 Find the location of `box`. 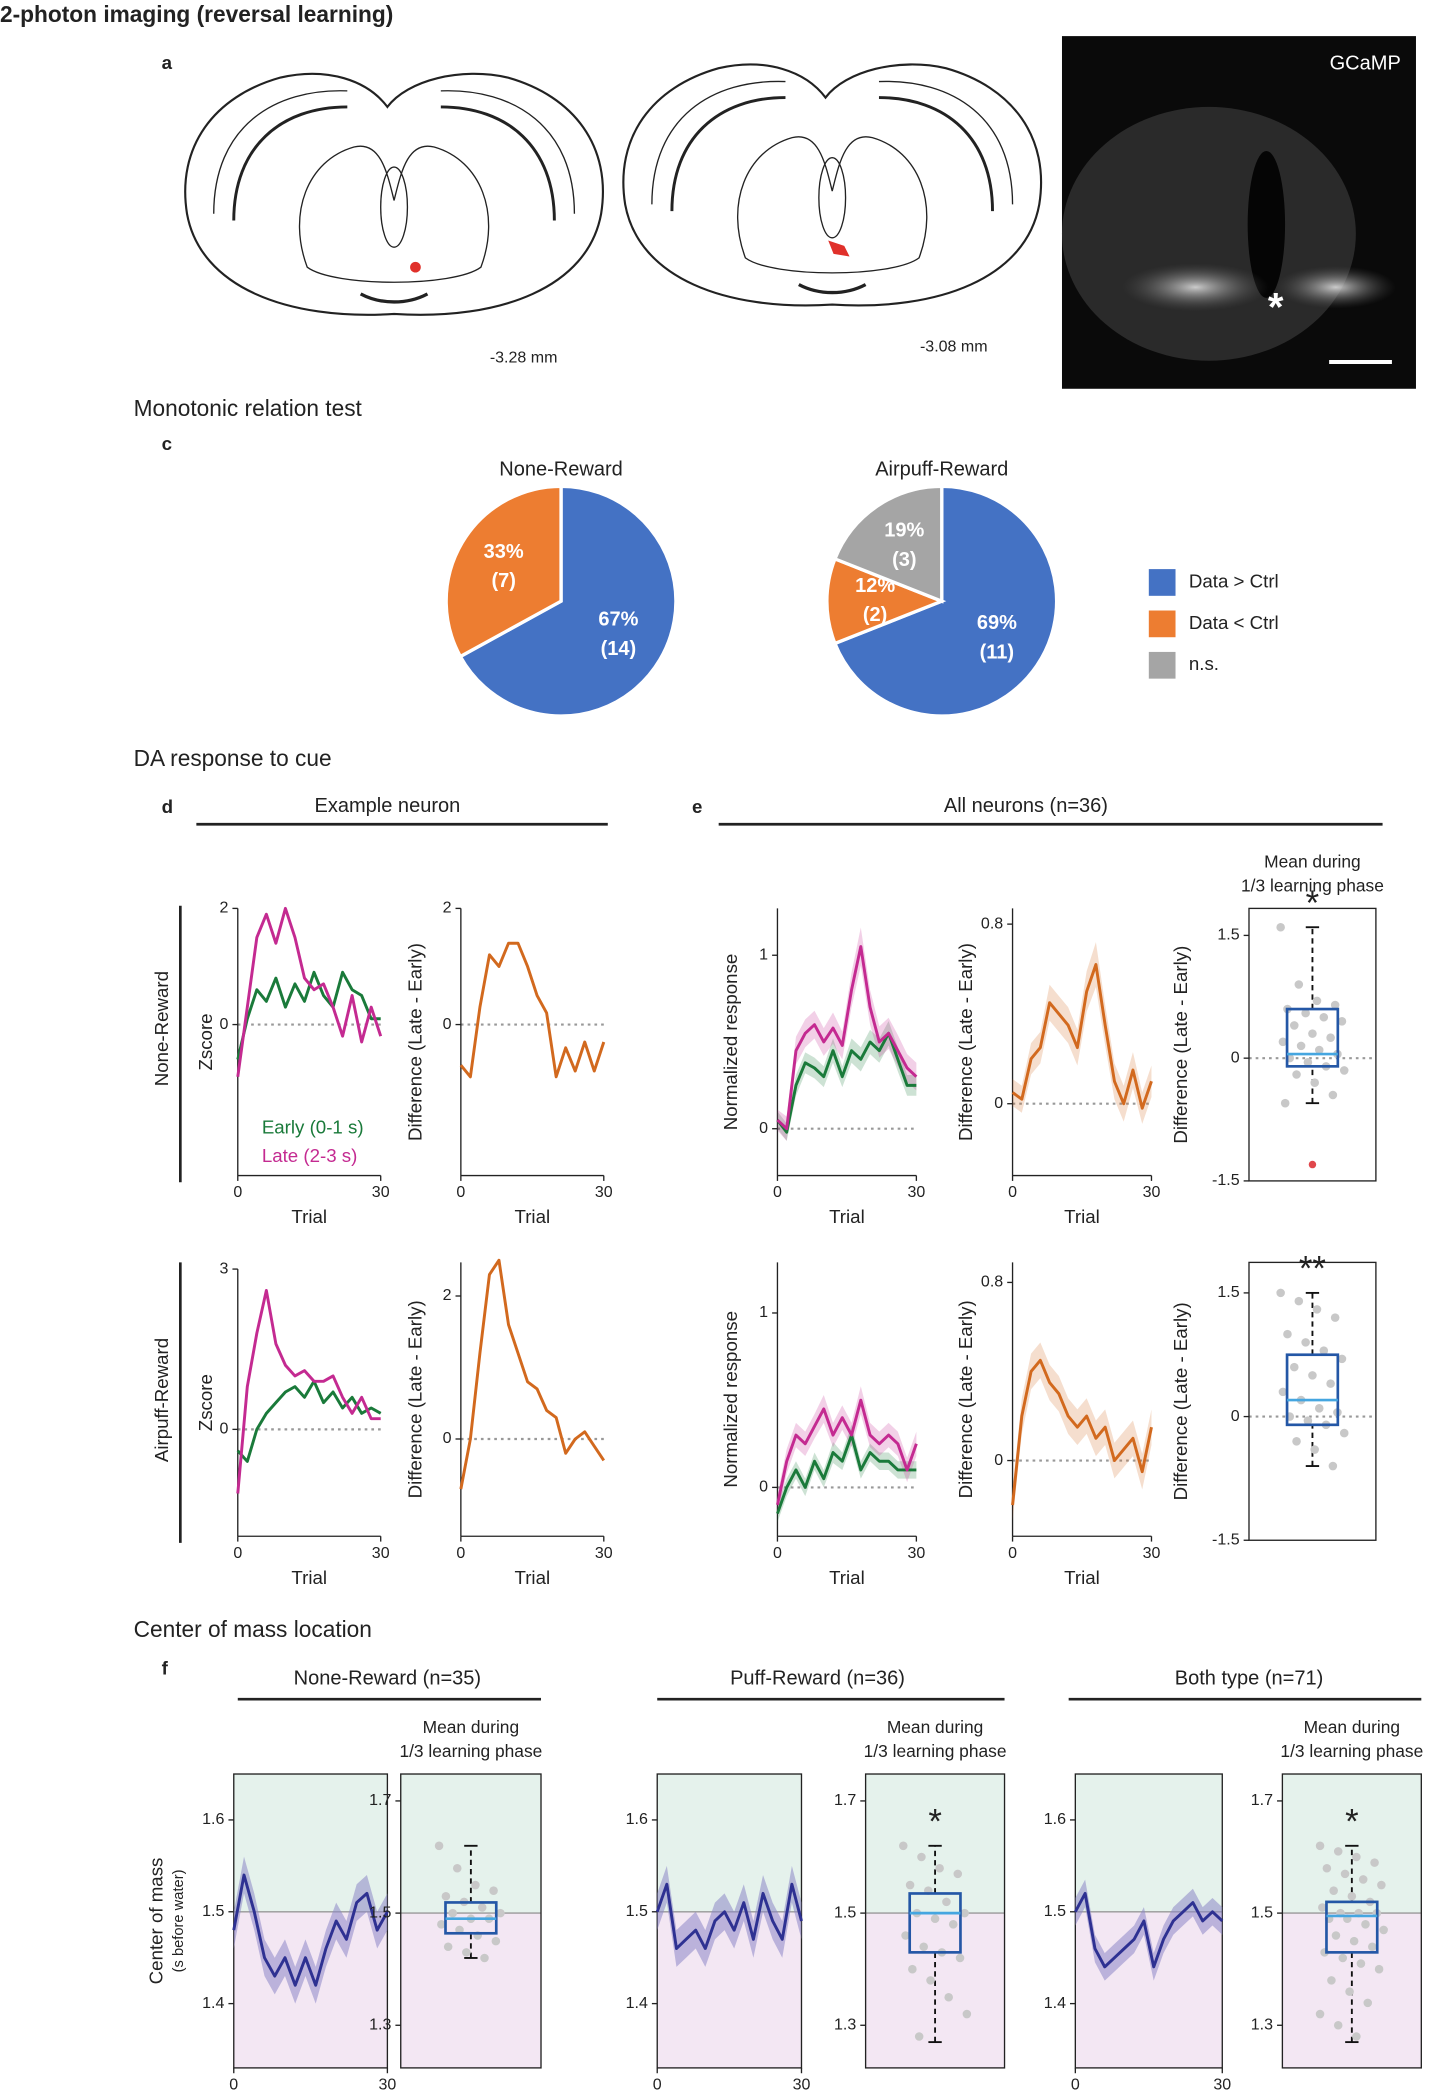

box is located at coordinates (1312, 1390).